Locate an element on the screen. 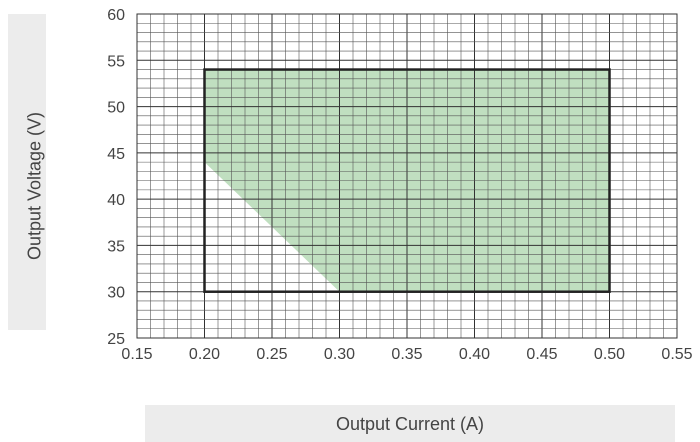 The image size is (700, 442). x-axis-label-box: Output Current (A) is located at coordinates (410, 423).